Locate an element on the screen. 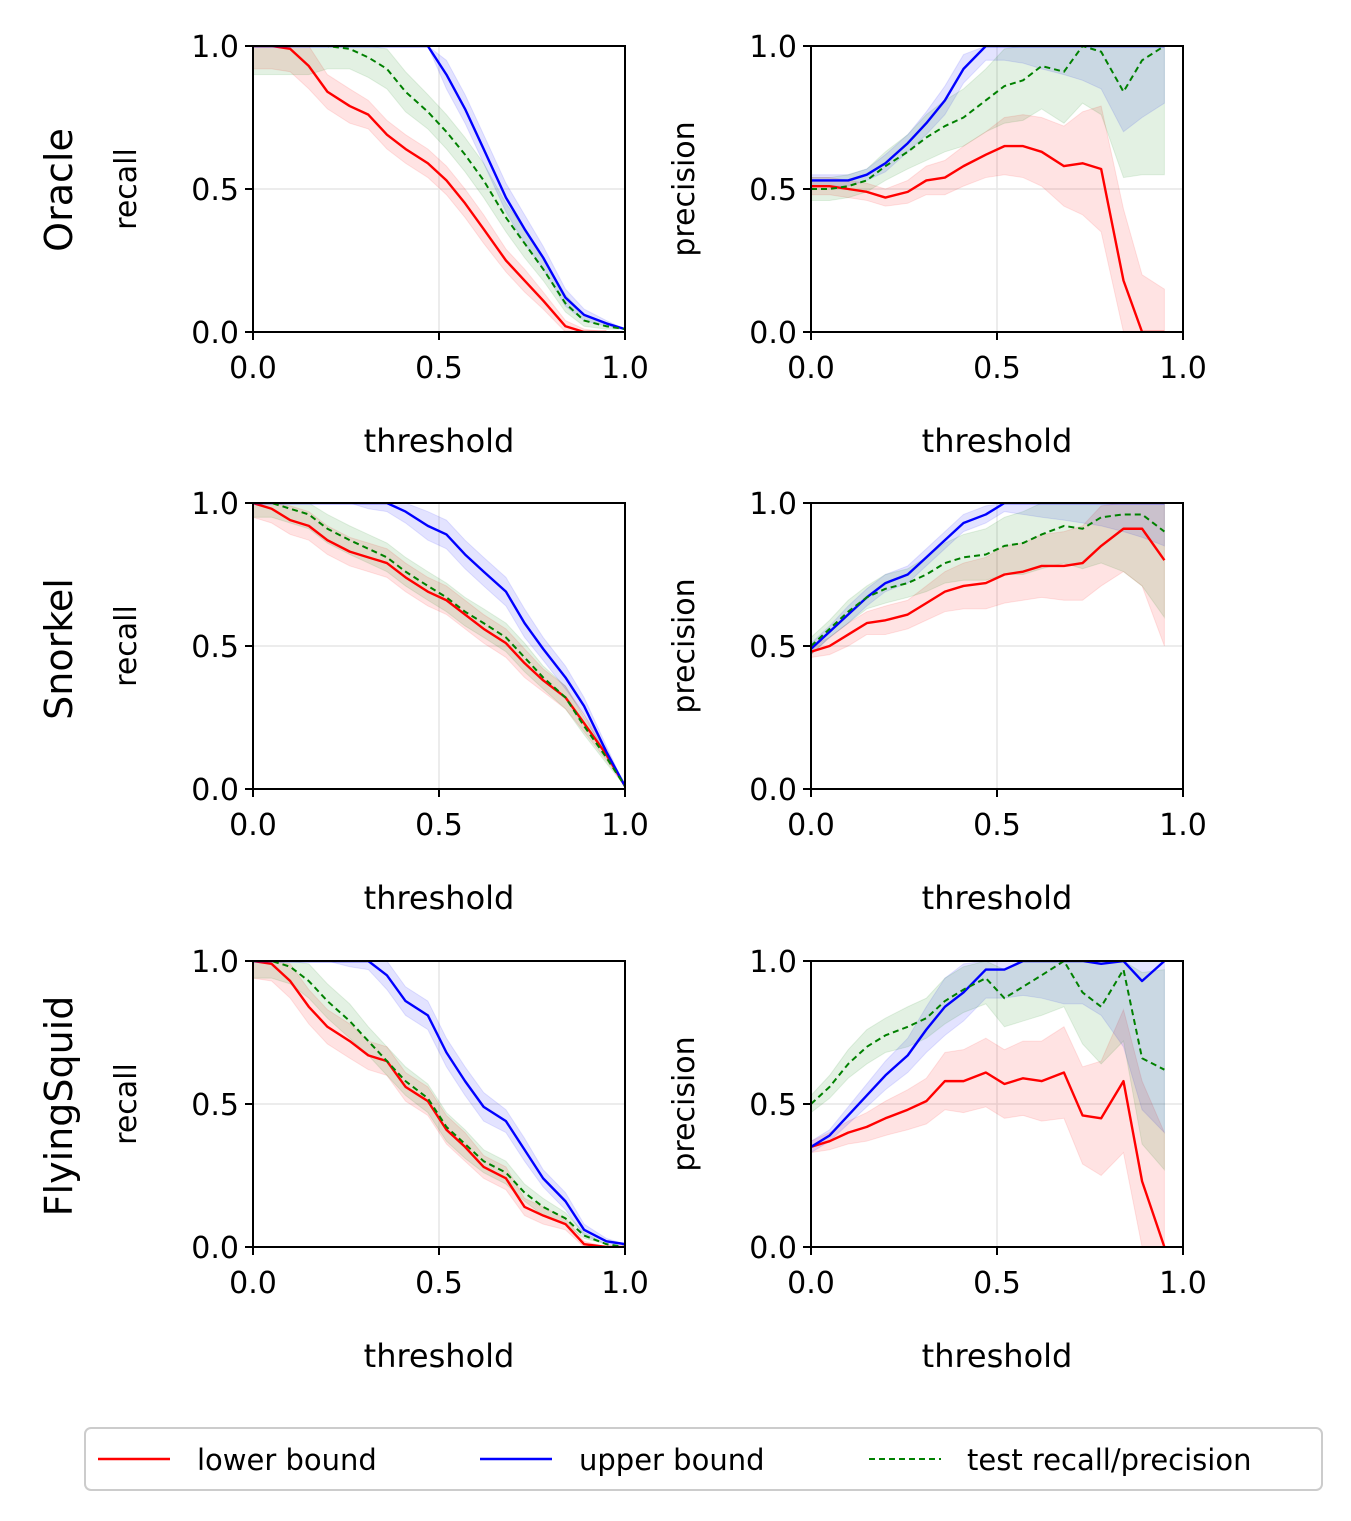 Image resolution: width=1351 pixels, height=1521 pixels. panel-oracle-precision-plot-area is located at coordinates (988, 189).